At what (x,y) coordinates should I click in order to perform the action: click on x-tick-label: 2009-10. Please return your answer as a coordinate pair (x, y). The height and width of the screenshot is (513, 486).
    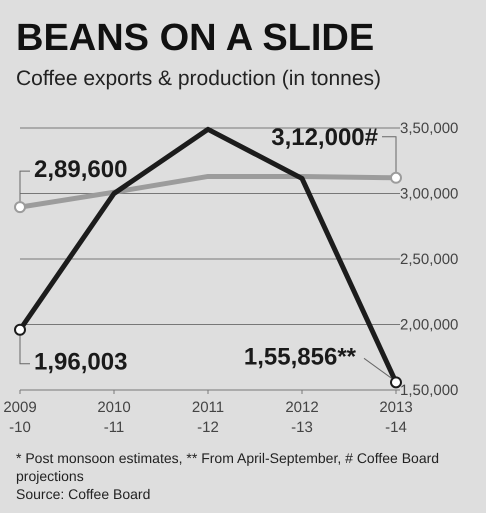
    Looking at the image, I should click on (20, 417).